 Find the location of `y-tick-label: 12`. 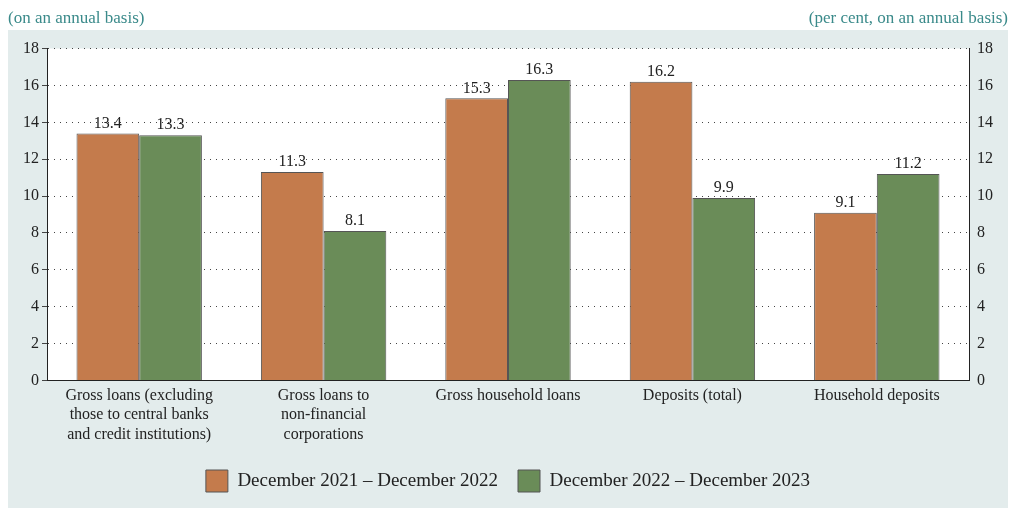

y-tick-label: 12 is located at coordinates (31, 158).